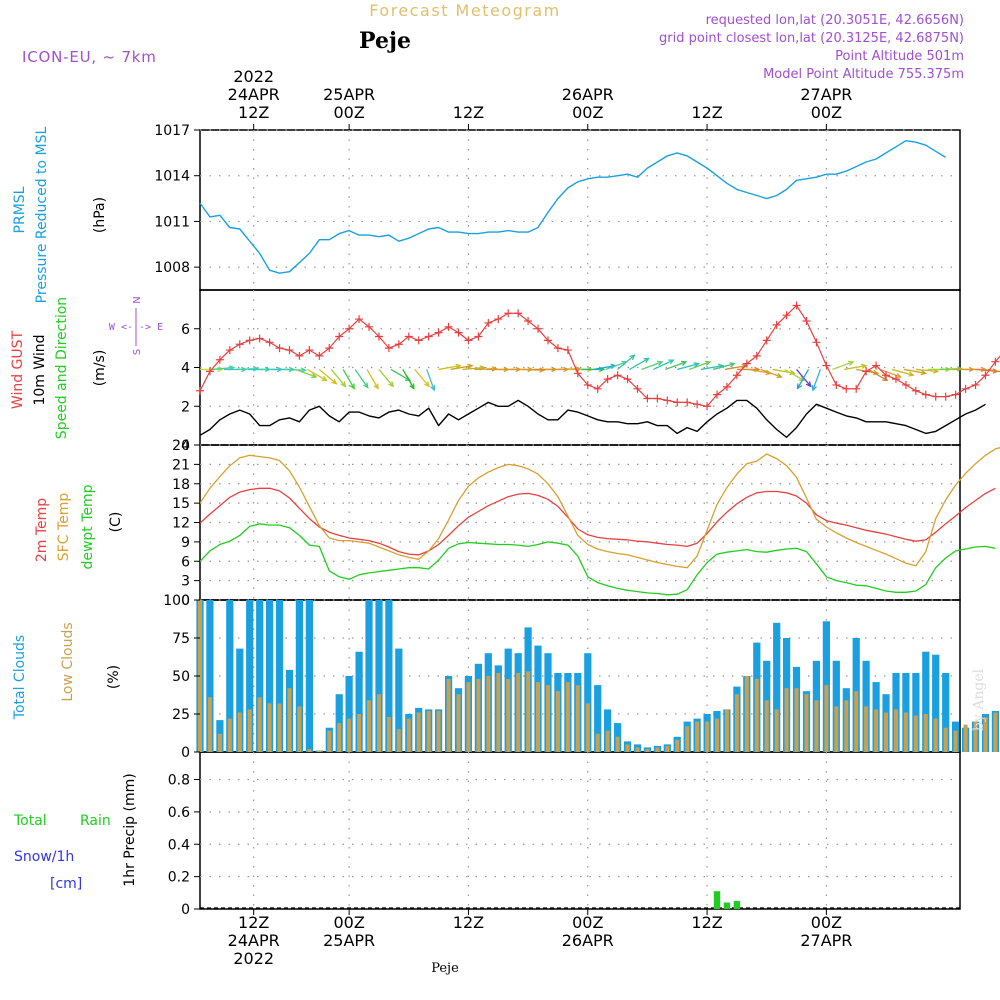 Image resolution: width=1000 pixels, height=1000 pixels. What do you see at coordinates (95, 821) in the screenshot?
I see `precip-label-rain: Rain` at bounding box center [95, 821].